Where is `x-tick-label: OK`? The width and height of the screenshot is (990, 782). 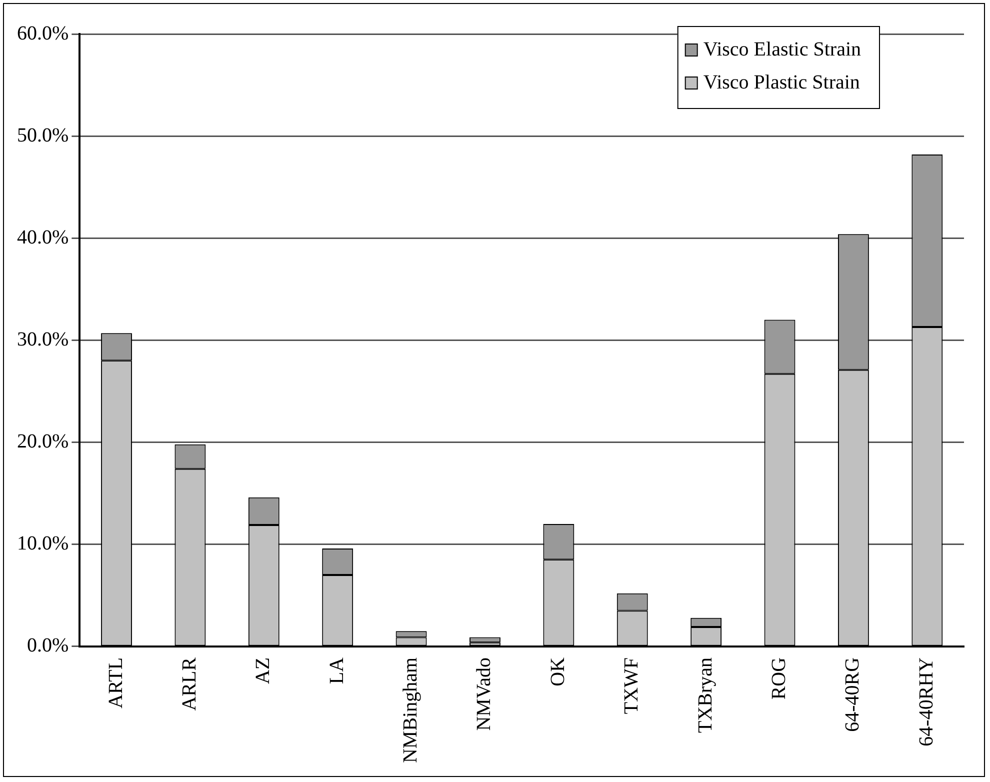
x-tick-label: OK is located at coordinates (557, 671).